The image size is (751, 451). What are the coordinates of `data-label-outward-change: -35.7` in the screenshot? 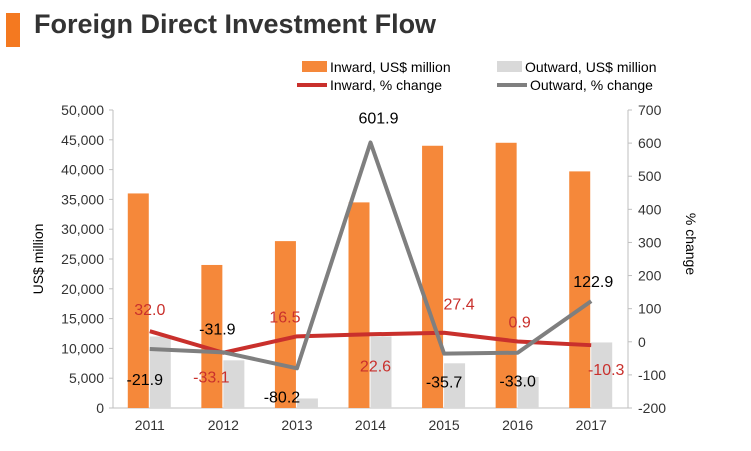 It's located at (444, 383).